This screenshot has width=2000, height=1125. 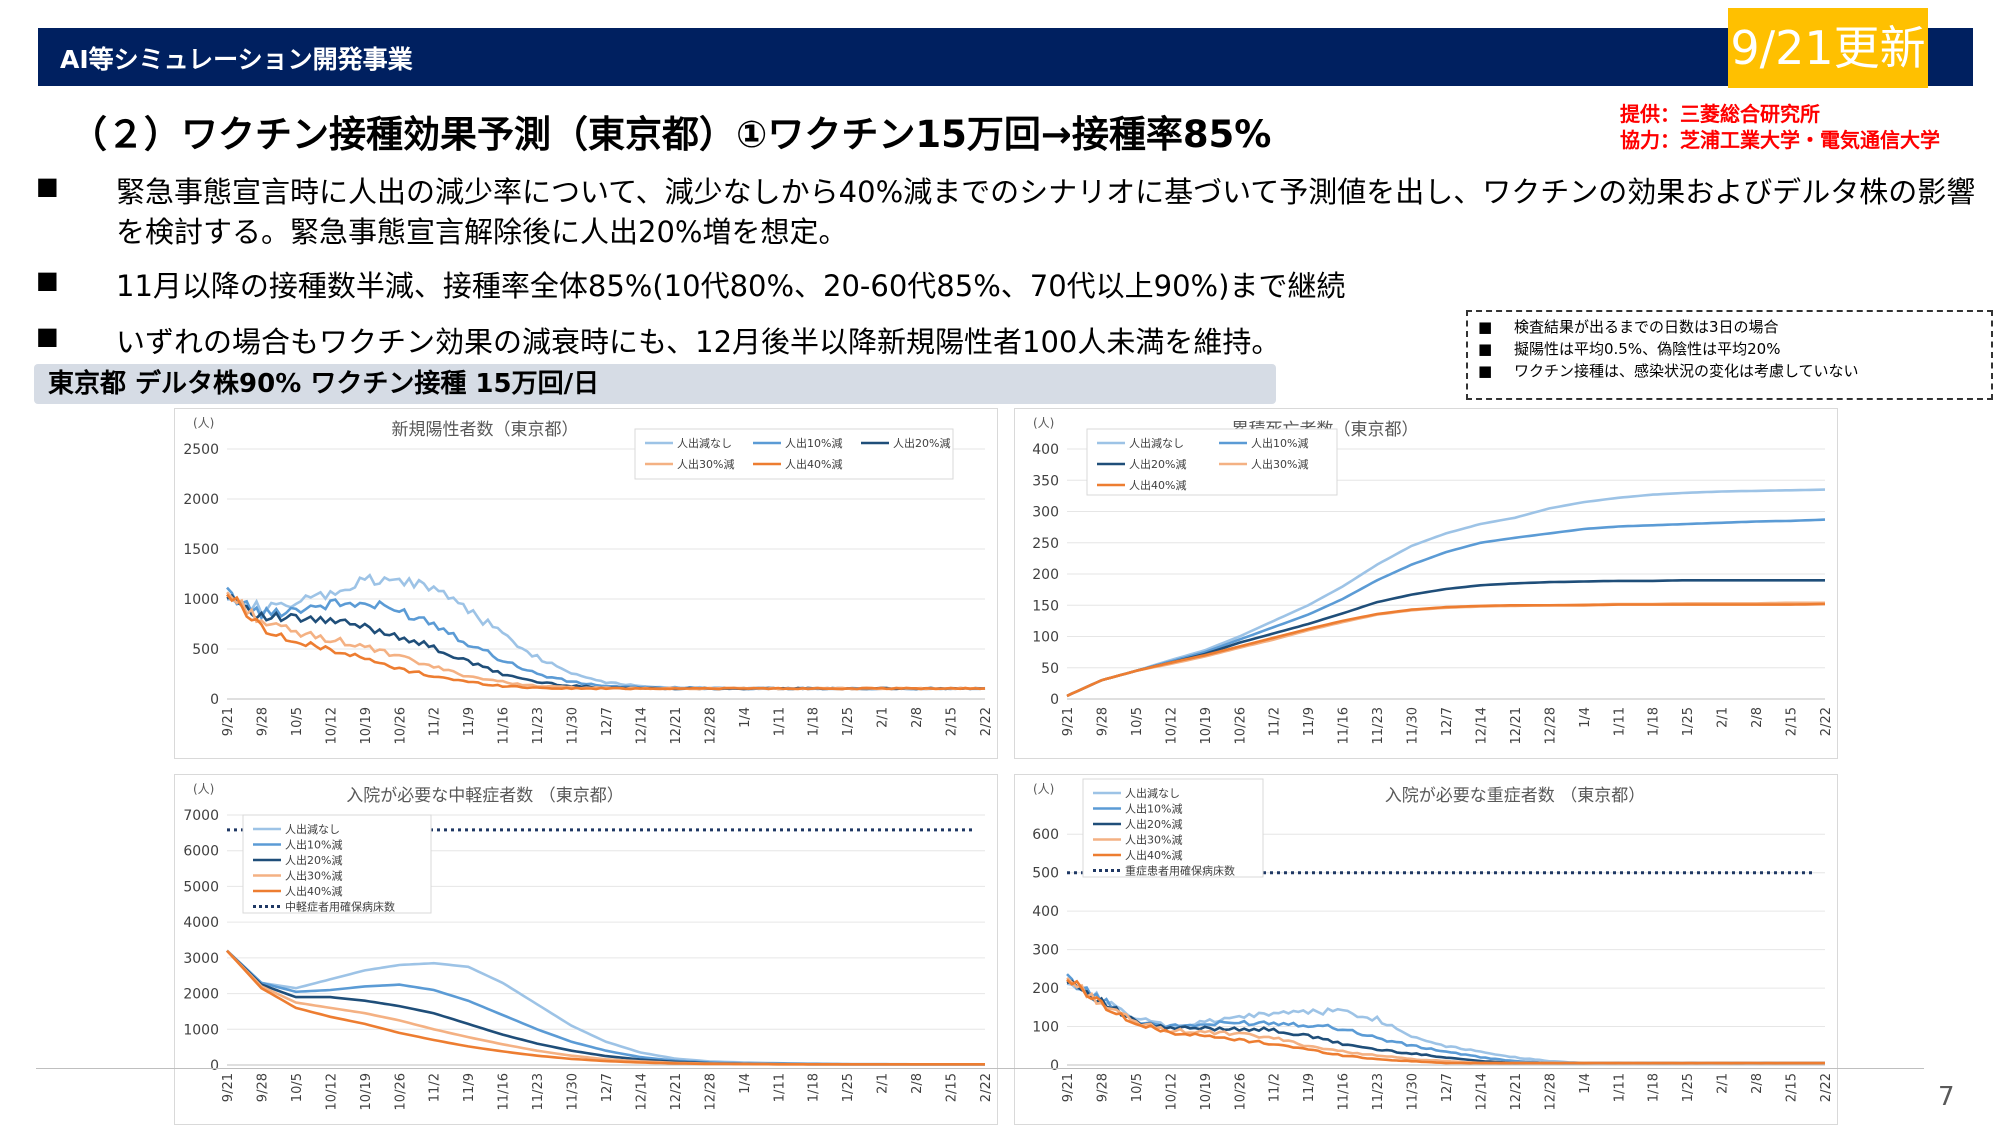 I want to click on update-badge: 9/21更新, so click(x=1828, y=48).